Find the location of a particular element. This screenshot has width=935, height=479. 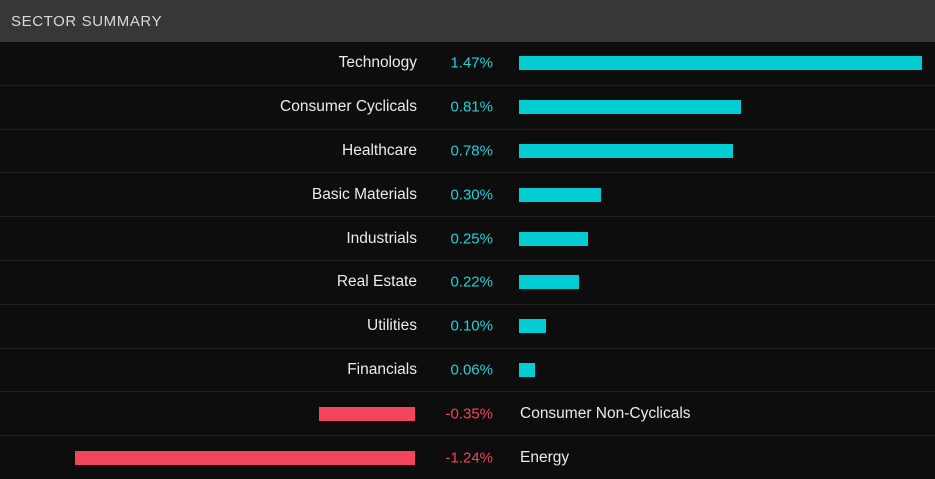

sector-row: Technology 1.47% is located at coordinates (467, 64).